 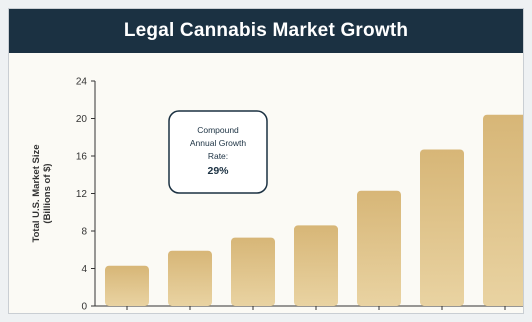 What do you see at coordinates (218, 156) in the screenshot?
I see `growth-rate-label: Rate:` at bounding box center [218, 156].